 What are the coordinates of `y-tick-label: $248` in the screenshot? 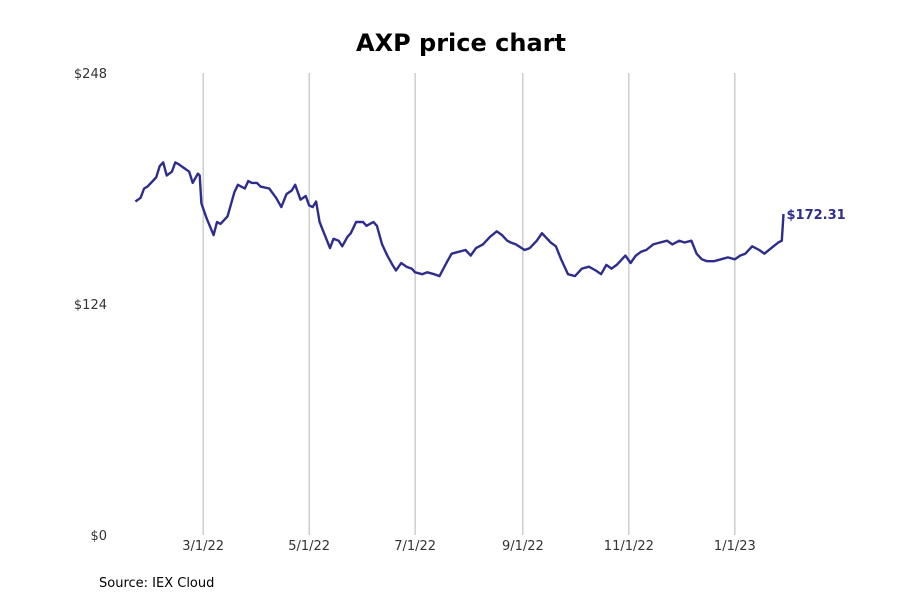 It's located at (90, 74).